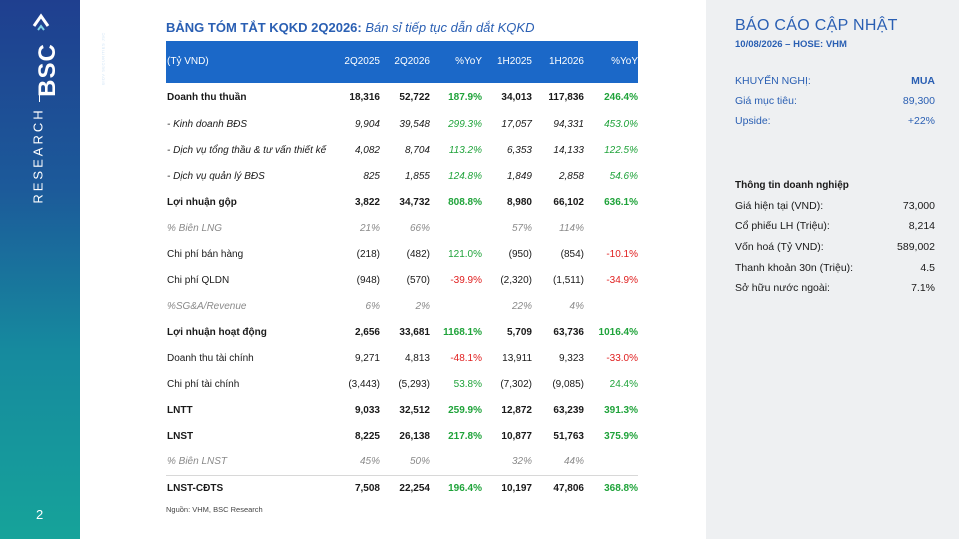  Describe the element at coordinates (197, 462) in the screenshot. I see `row-label: % Biên LNST` at that location.